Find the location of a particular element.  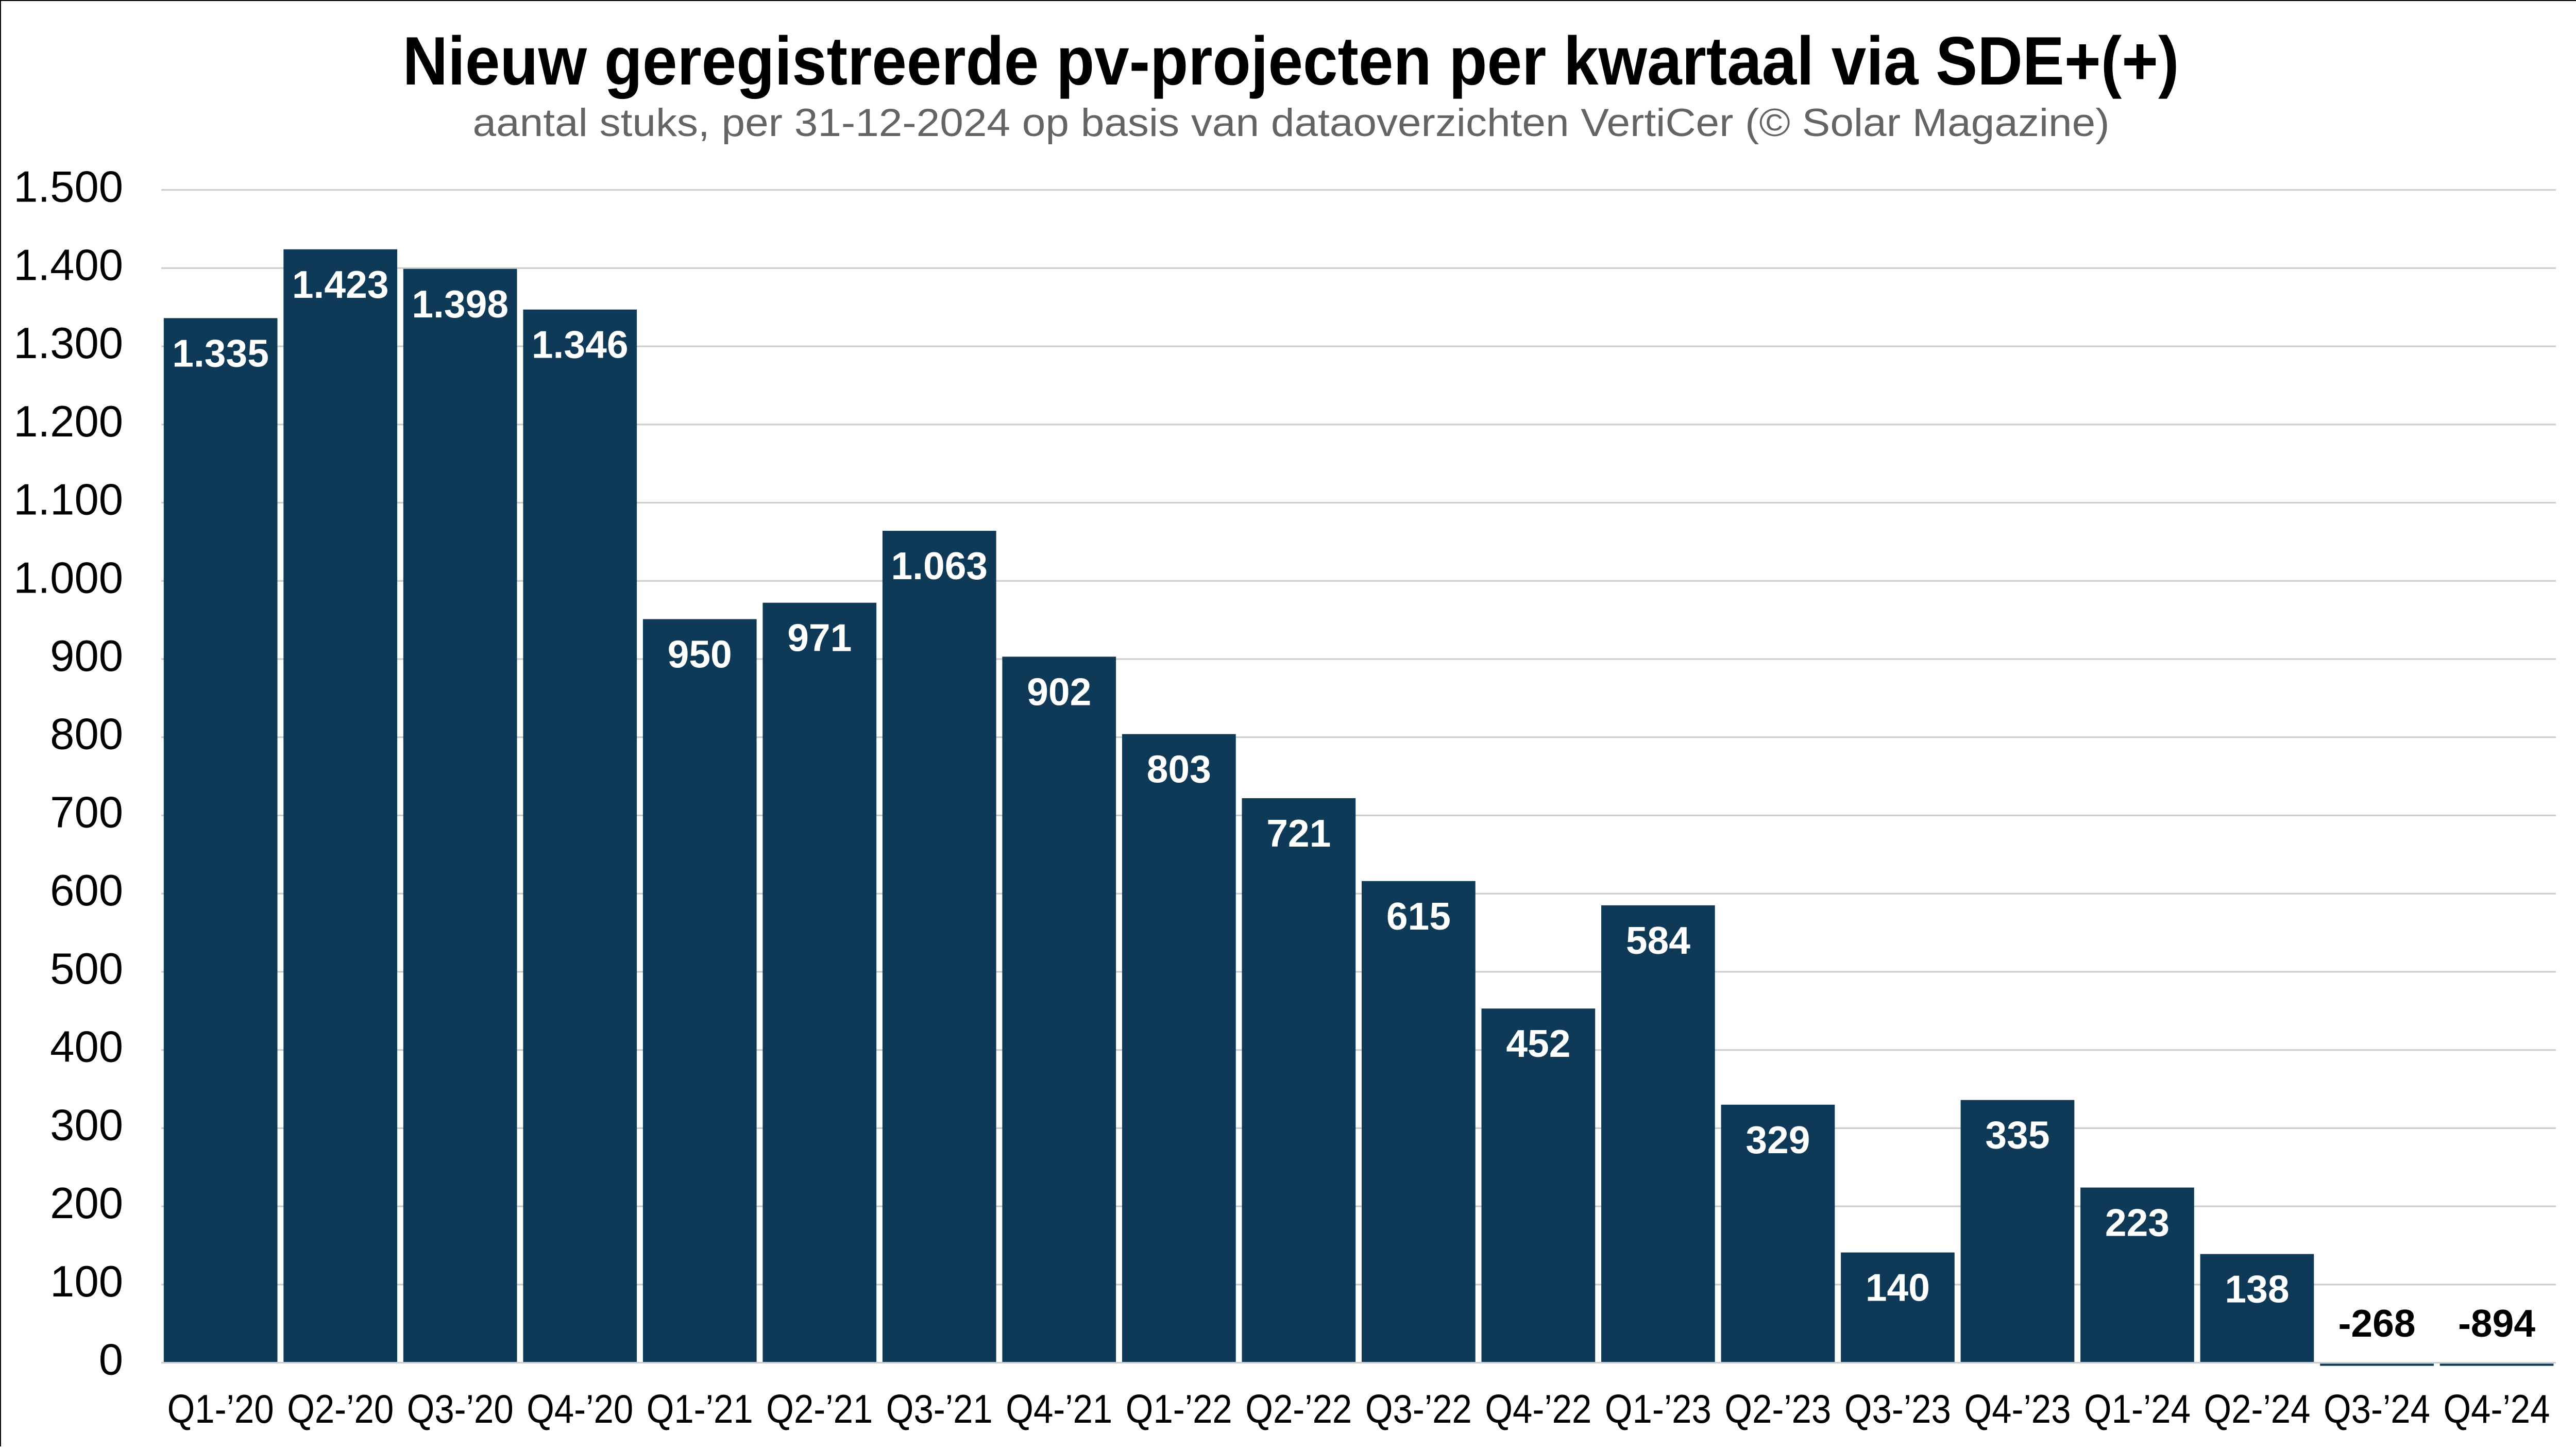

svg-text: 0 is located at coordinates (111, 1360).